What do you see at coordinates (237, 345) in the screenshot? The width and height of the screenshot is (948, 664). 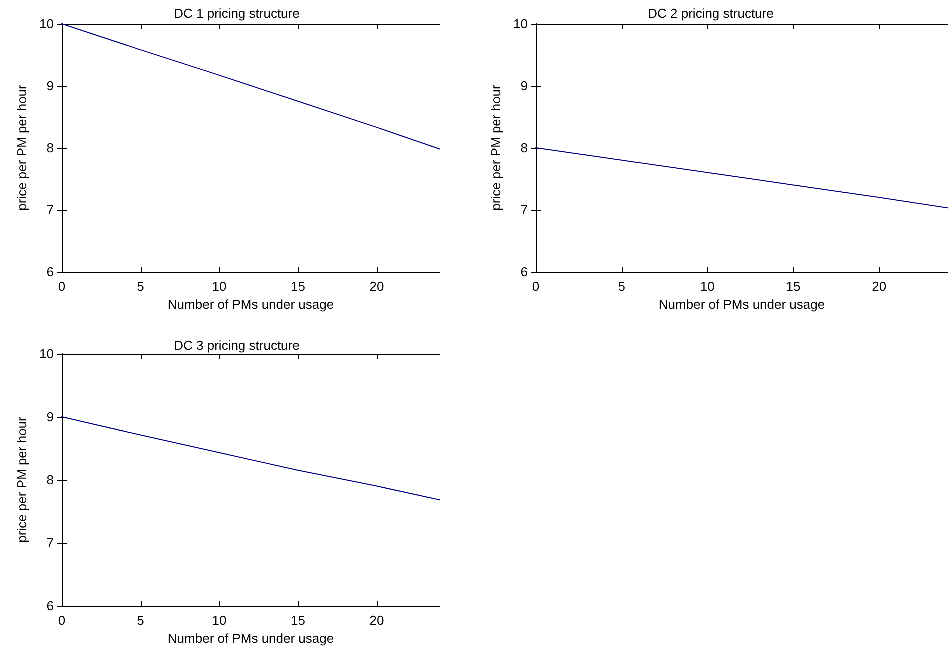 I see `chart-title: DC 3 pricing structure` at bounding box center [237, 345].